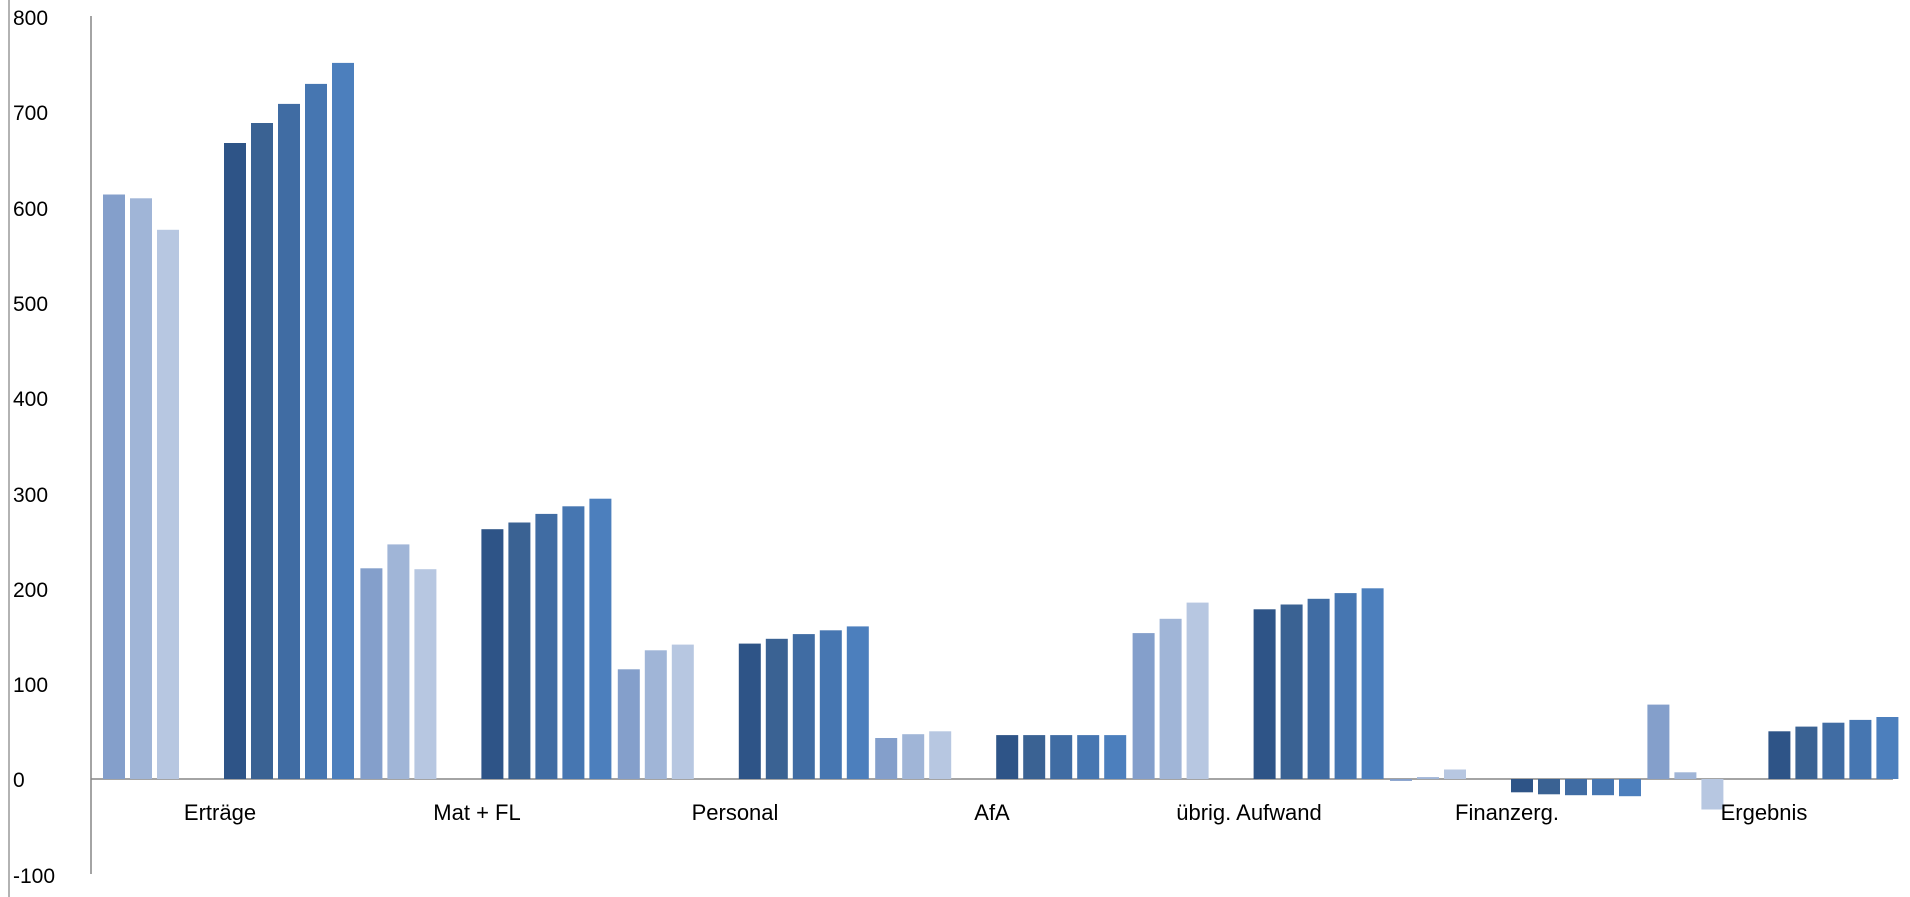  I want to click on y-tick-label: 800, so click(30, 18).